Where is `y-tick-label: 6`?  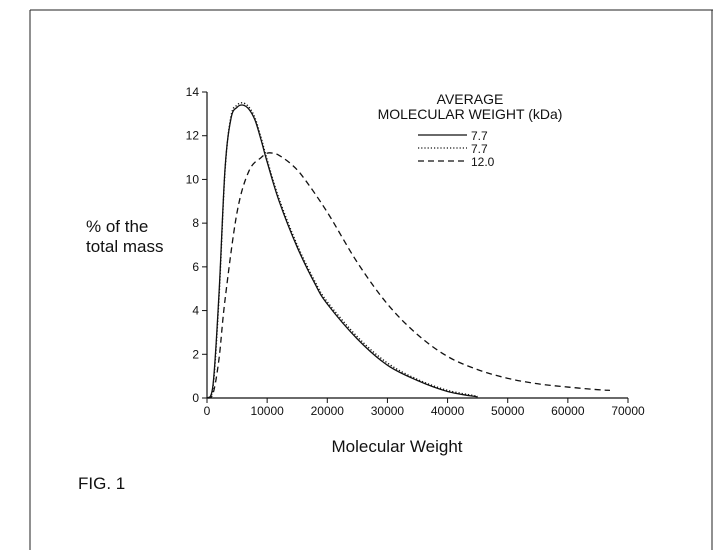
y-tick-label: 6 is located at coordinates (195, 267).